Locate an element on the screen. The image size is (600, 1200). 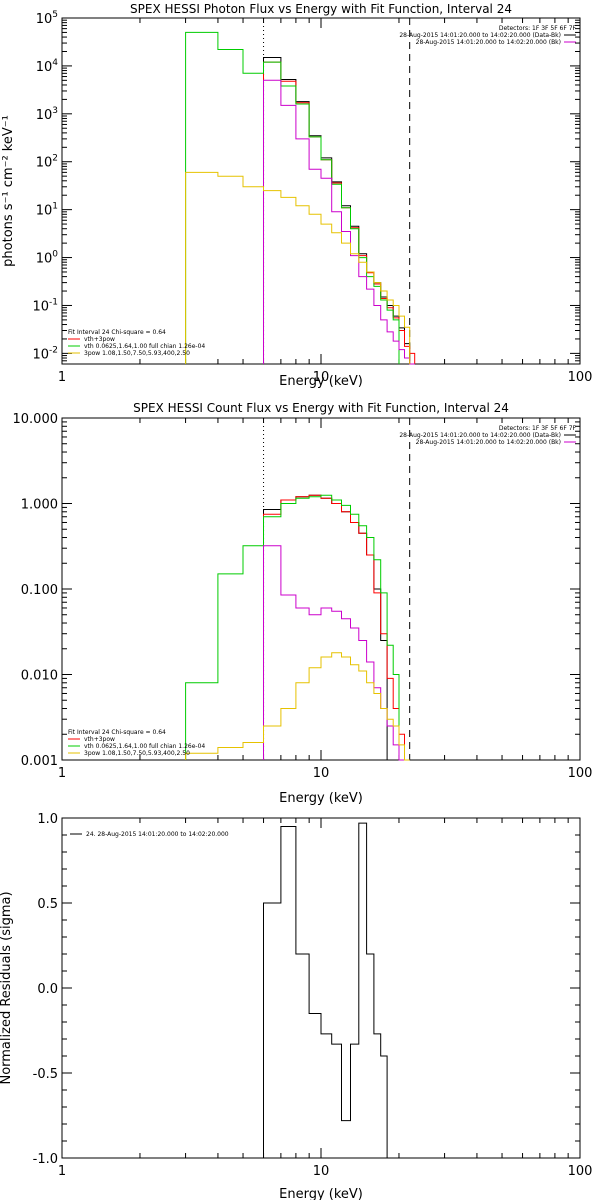
photon-series is located at coordinates (300, 198).